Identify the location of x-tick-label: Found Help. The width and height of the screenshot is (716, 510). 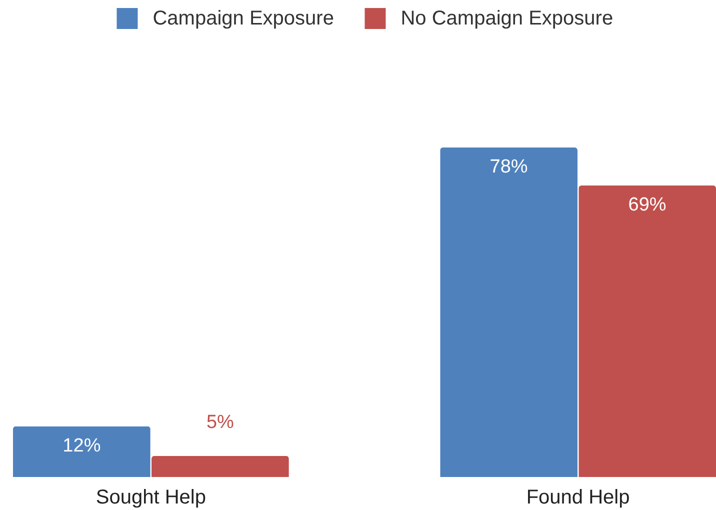
(578, 497).